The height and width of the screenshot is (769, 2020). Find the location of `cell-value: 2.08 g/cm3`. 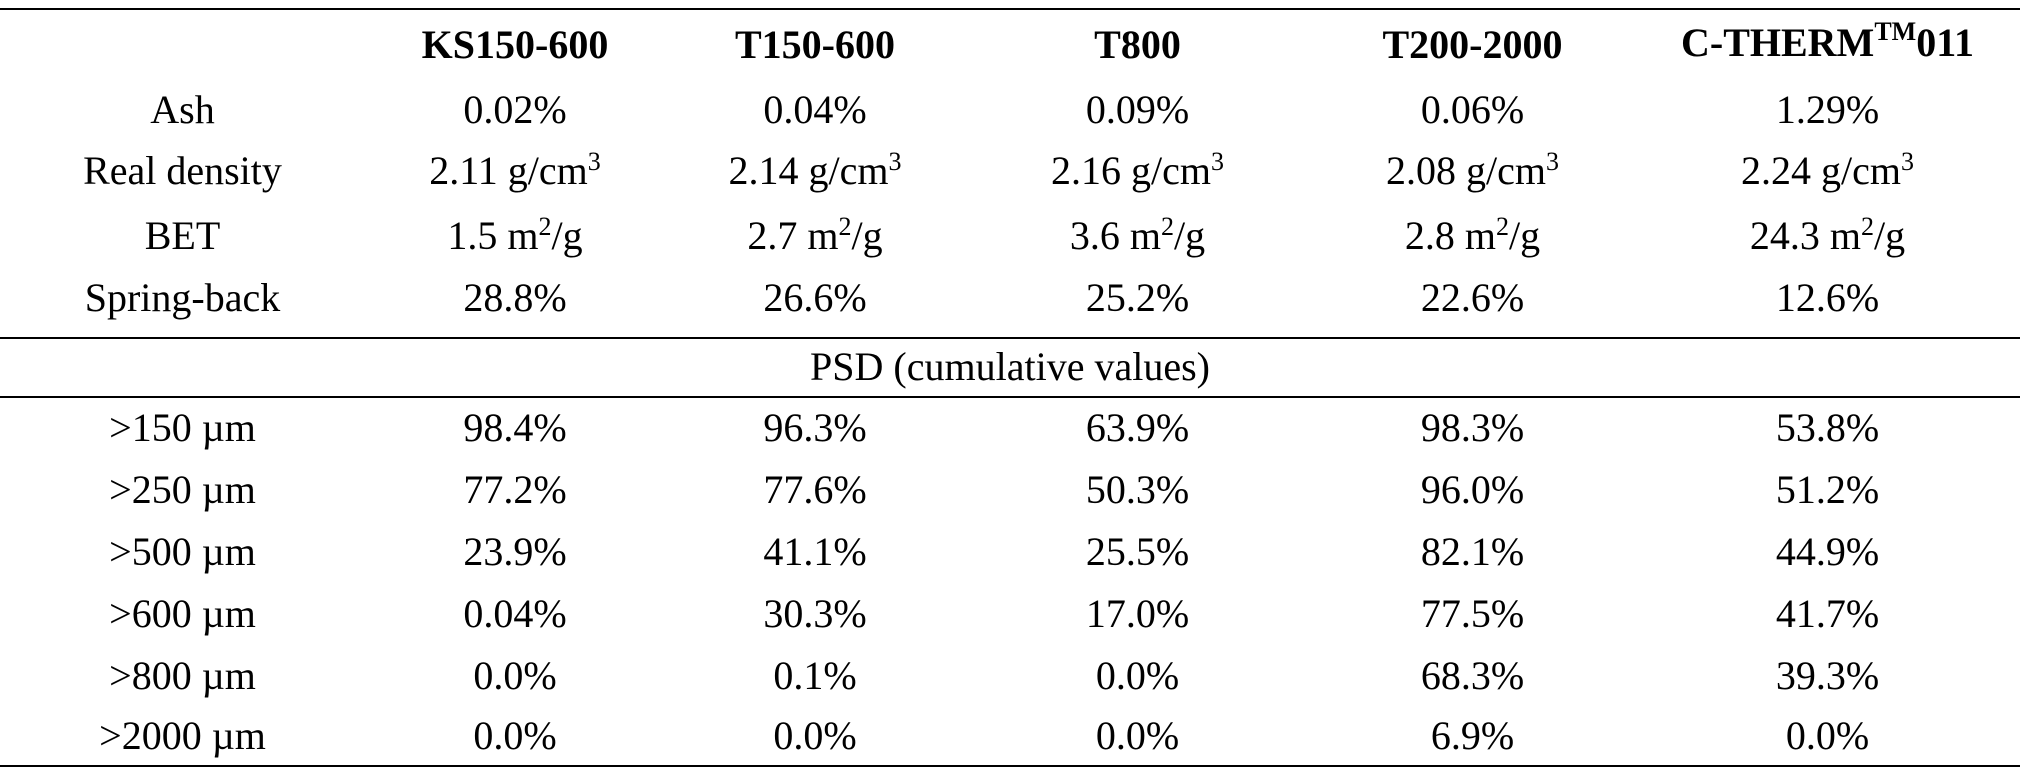

cell-value: 2.08 g/cm3 is located at coordinates (1472, 170).